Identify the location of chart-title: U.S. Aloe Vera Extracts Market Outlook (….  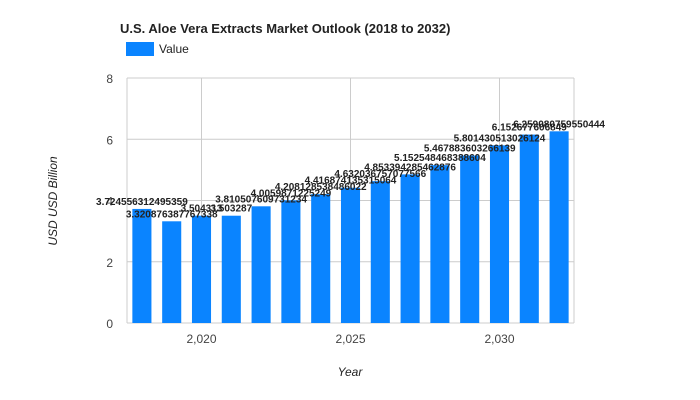
(285, 28).